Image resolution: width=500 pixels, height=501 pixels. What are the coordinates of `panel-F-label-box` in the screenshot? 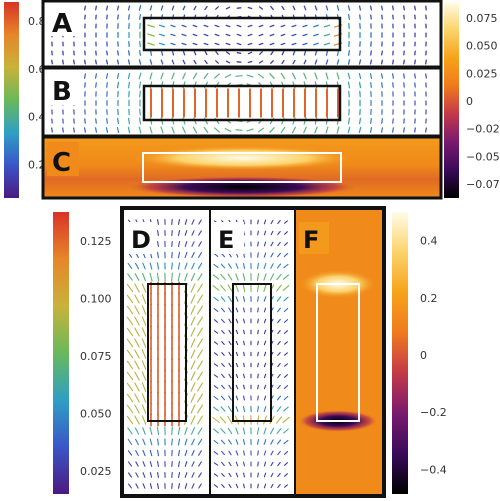 It's located at (314, 238).